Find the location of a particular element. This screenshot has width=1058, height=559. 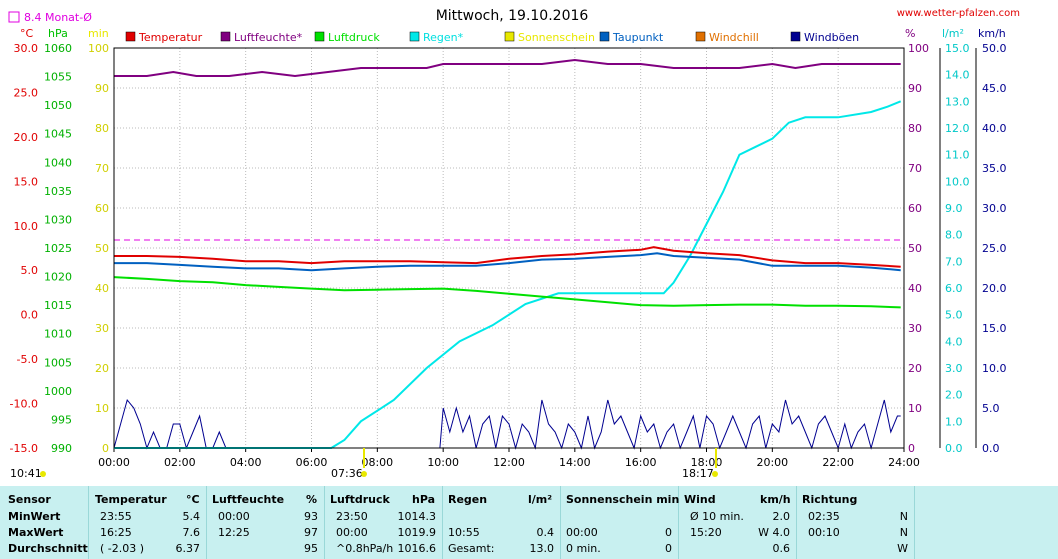

stat-w-time: 15:20 is located at coordinates (706, 532).